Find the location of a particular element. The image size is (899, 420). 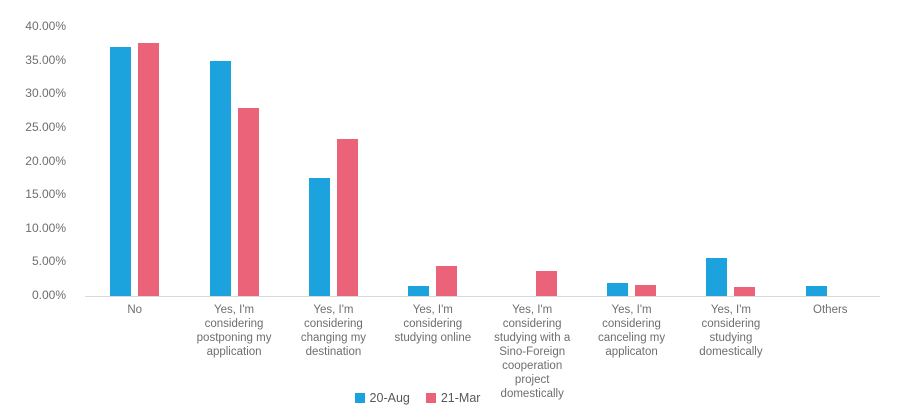

x-axis-line is located at coordinates (482, 296).